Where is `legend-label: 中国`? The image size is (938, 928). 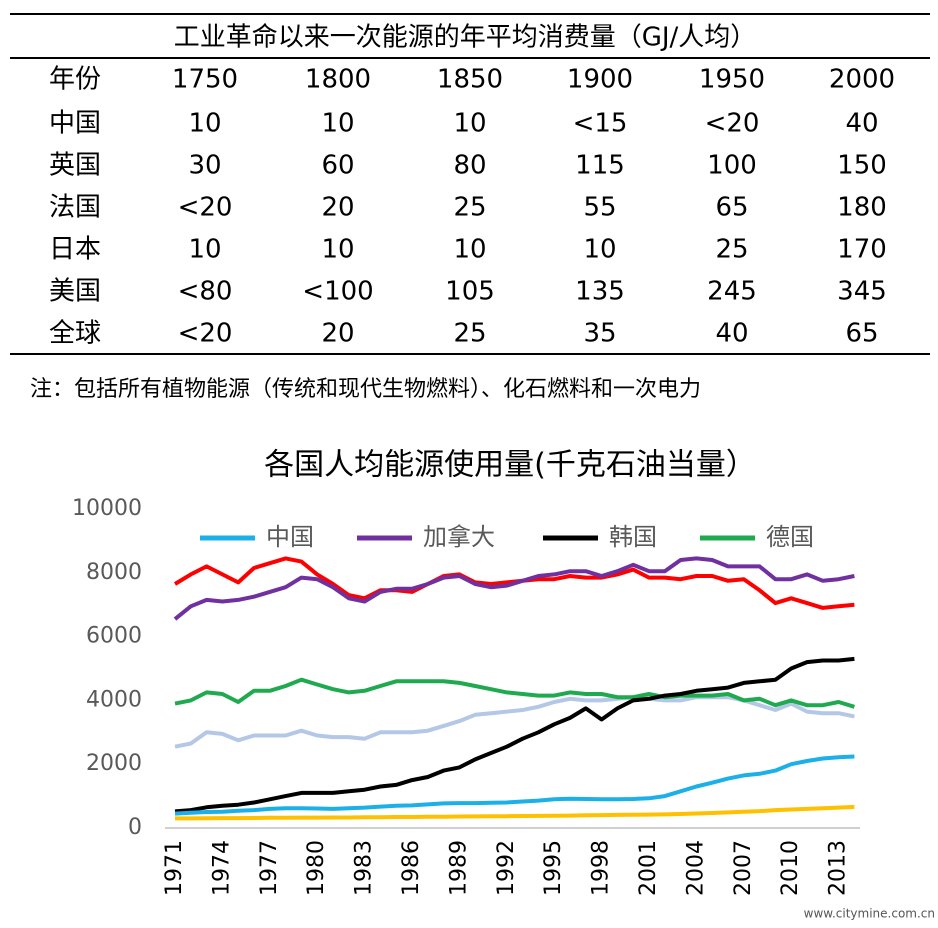
legend-label: 中国 is located at coordinates (290, 537).